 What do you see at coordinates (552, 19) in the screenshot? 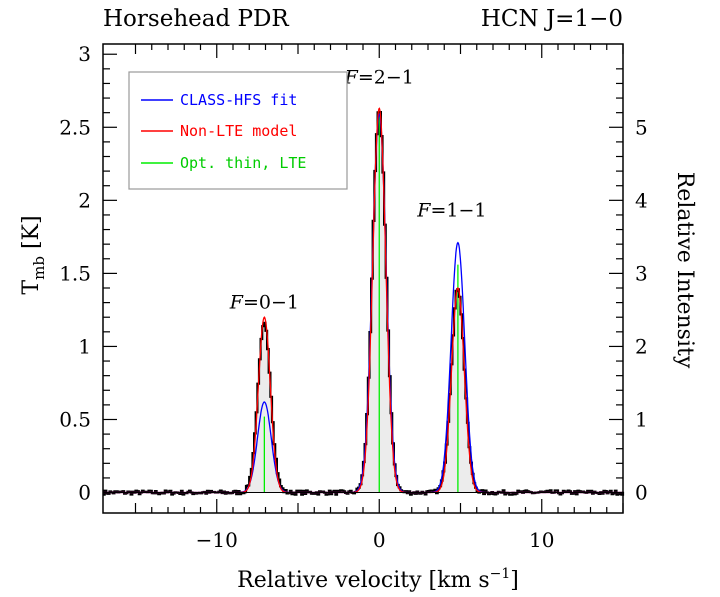
I see `title-right: HCN J=1−0` at bounding box center [552, 19].